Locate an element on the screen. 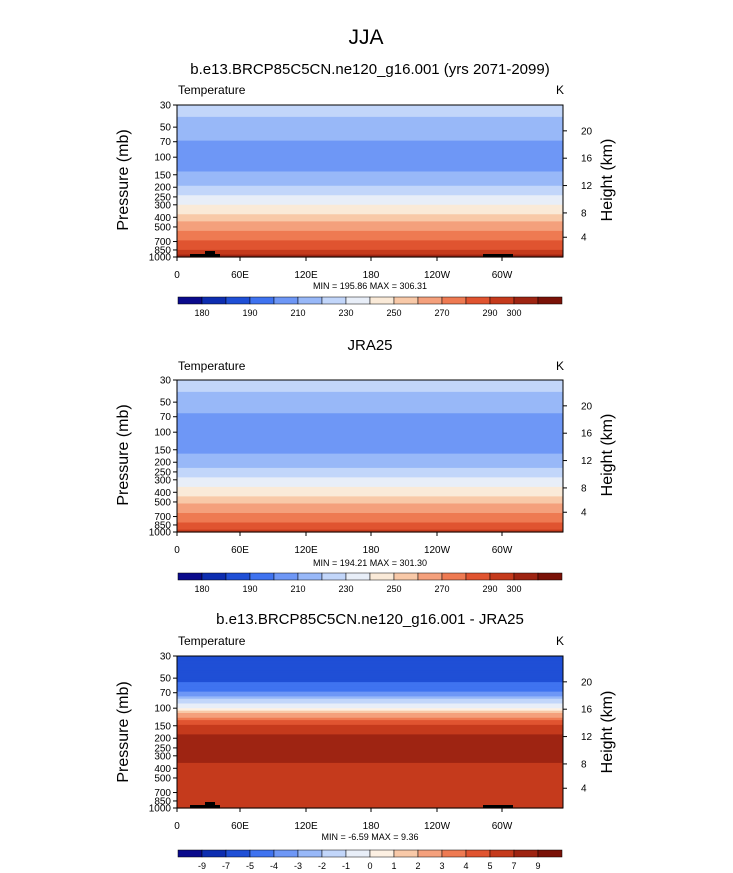 Image resolution: width=733 pixels, height=873 pixels. y2-tick-label: 16 is located at coordinates (587, 159).